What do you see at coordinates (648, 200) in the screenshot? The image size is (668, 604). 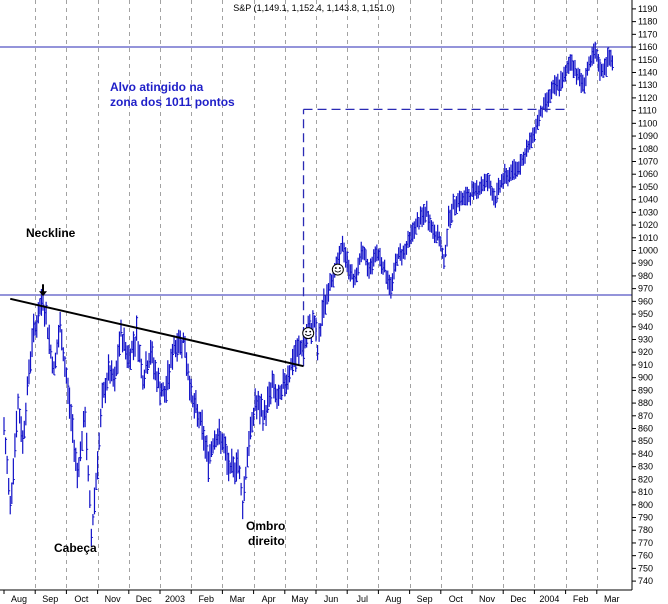 I see `y-tick-label: 1040` at bounding box center [648, 200].